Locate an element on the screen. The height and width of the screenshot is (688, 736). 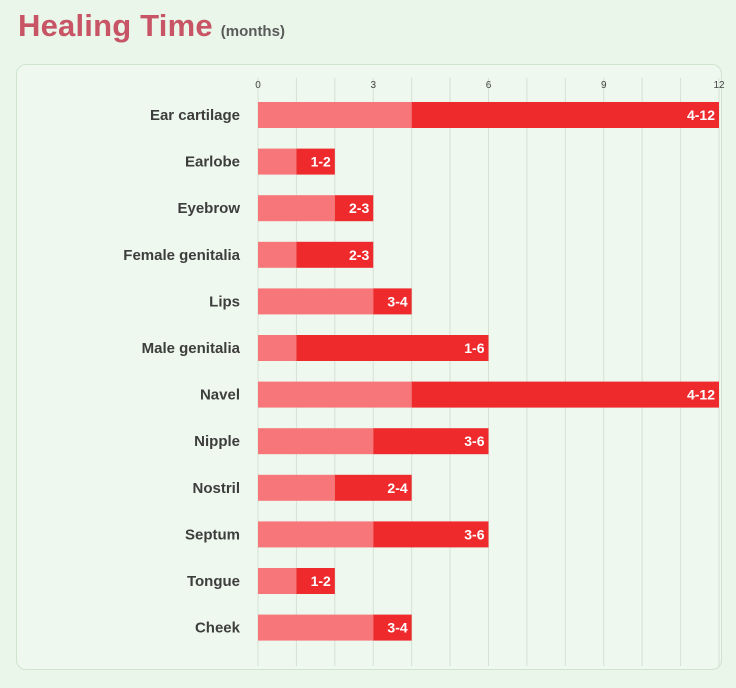
category-label: Cheek is located at coordinates (218, 628).